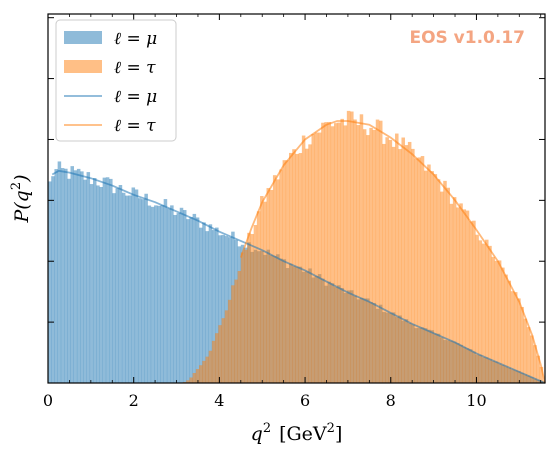 This screenshot has width=554, height=451. What do you see at coordinates (116, 80) in the screenshot?
I see `legend: ℓ = μ ℓ = τ ℓ = μ ℓ = τ` at bounding box center [116, 80].